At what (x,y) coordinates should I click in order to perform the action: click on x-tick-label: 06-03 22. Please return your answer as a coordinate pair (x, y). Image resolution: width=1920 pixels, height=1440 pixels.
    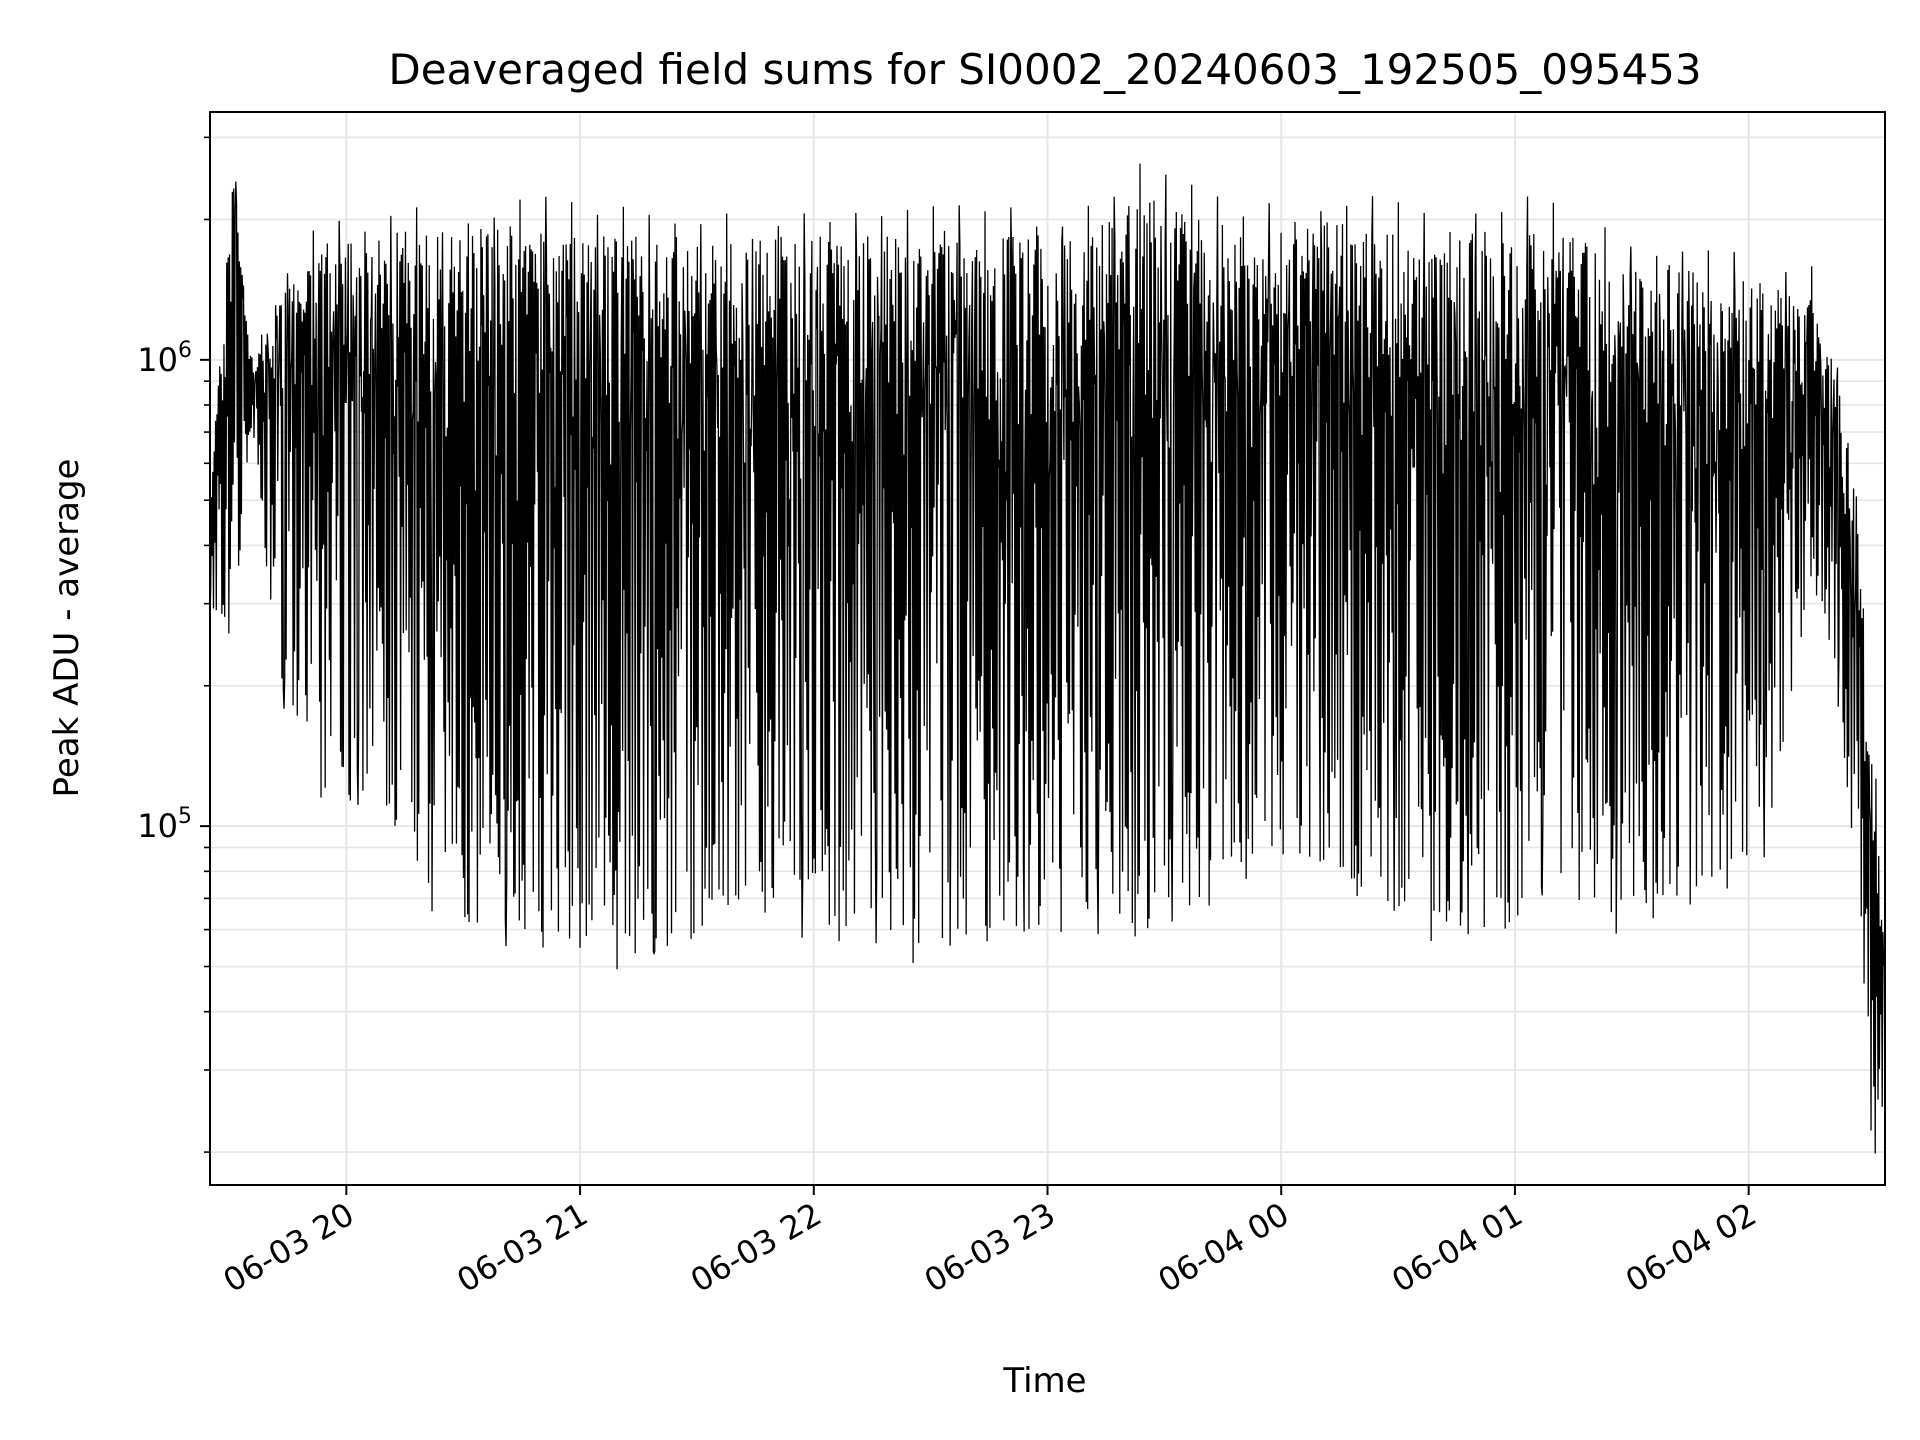
    Looking at the image, I should click on (756, 1247).